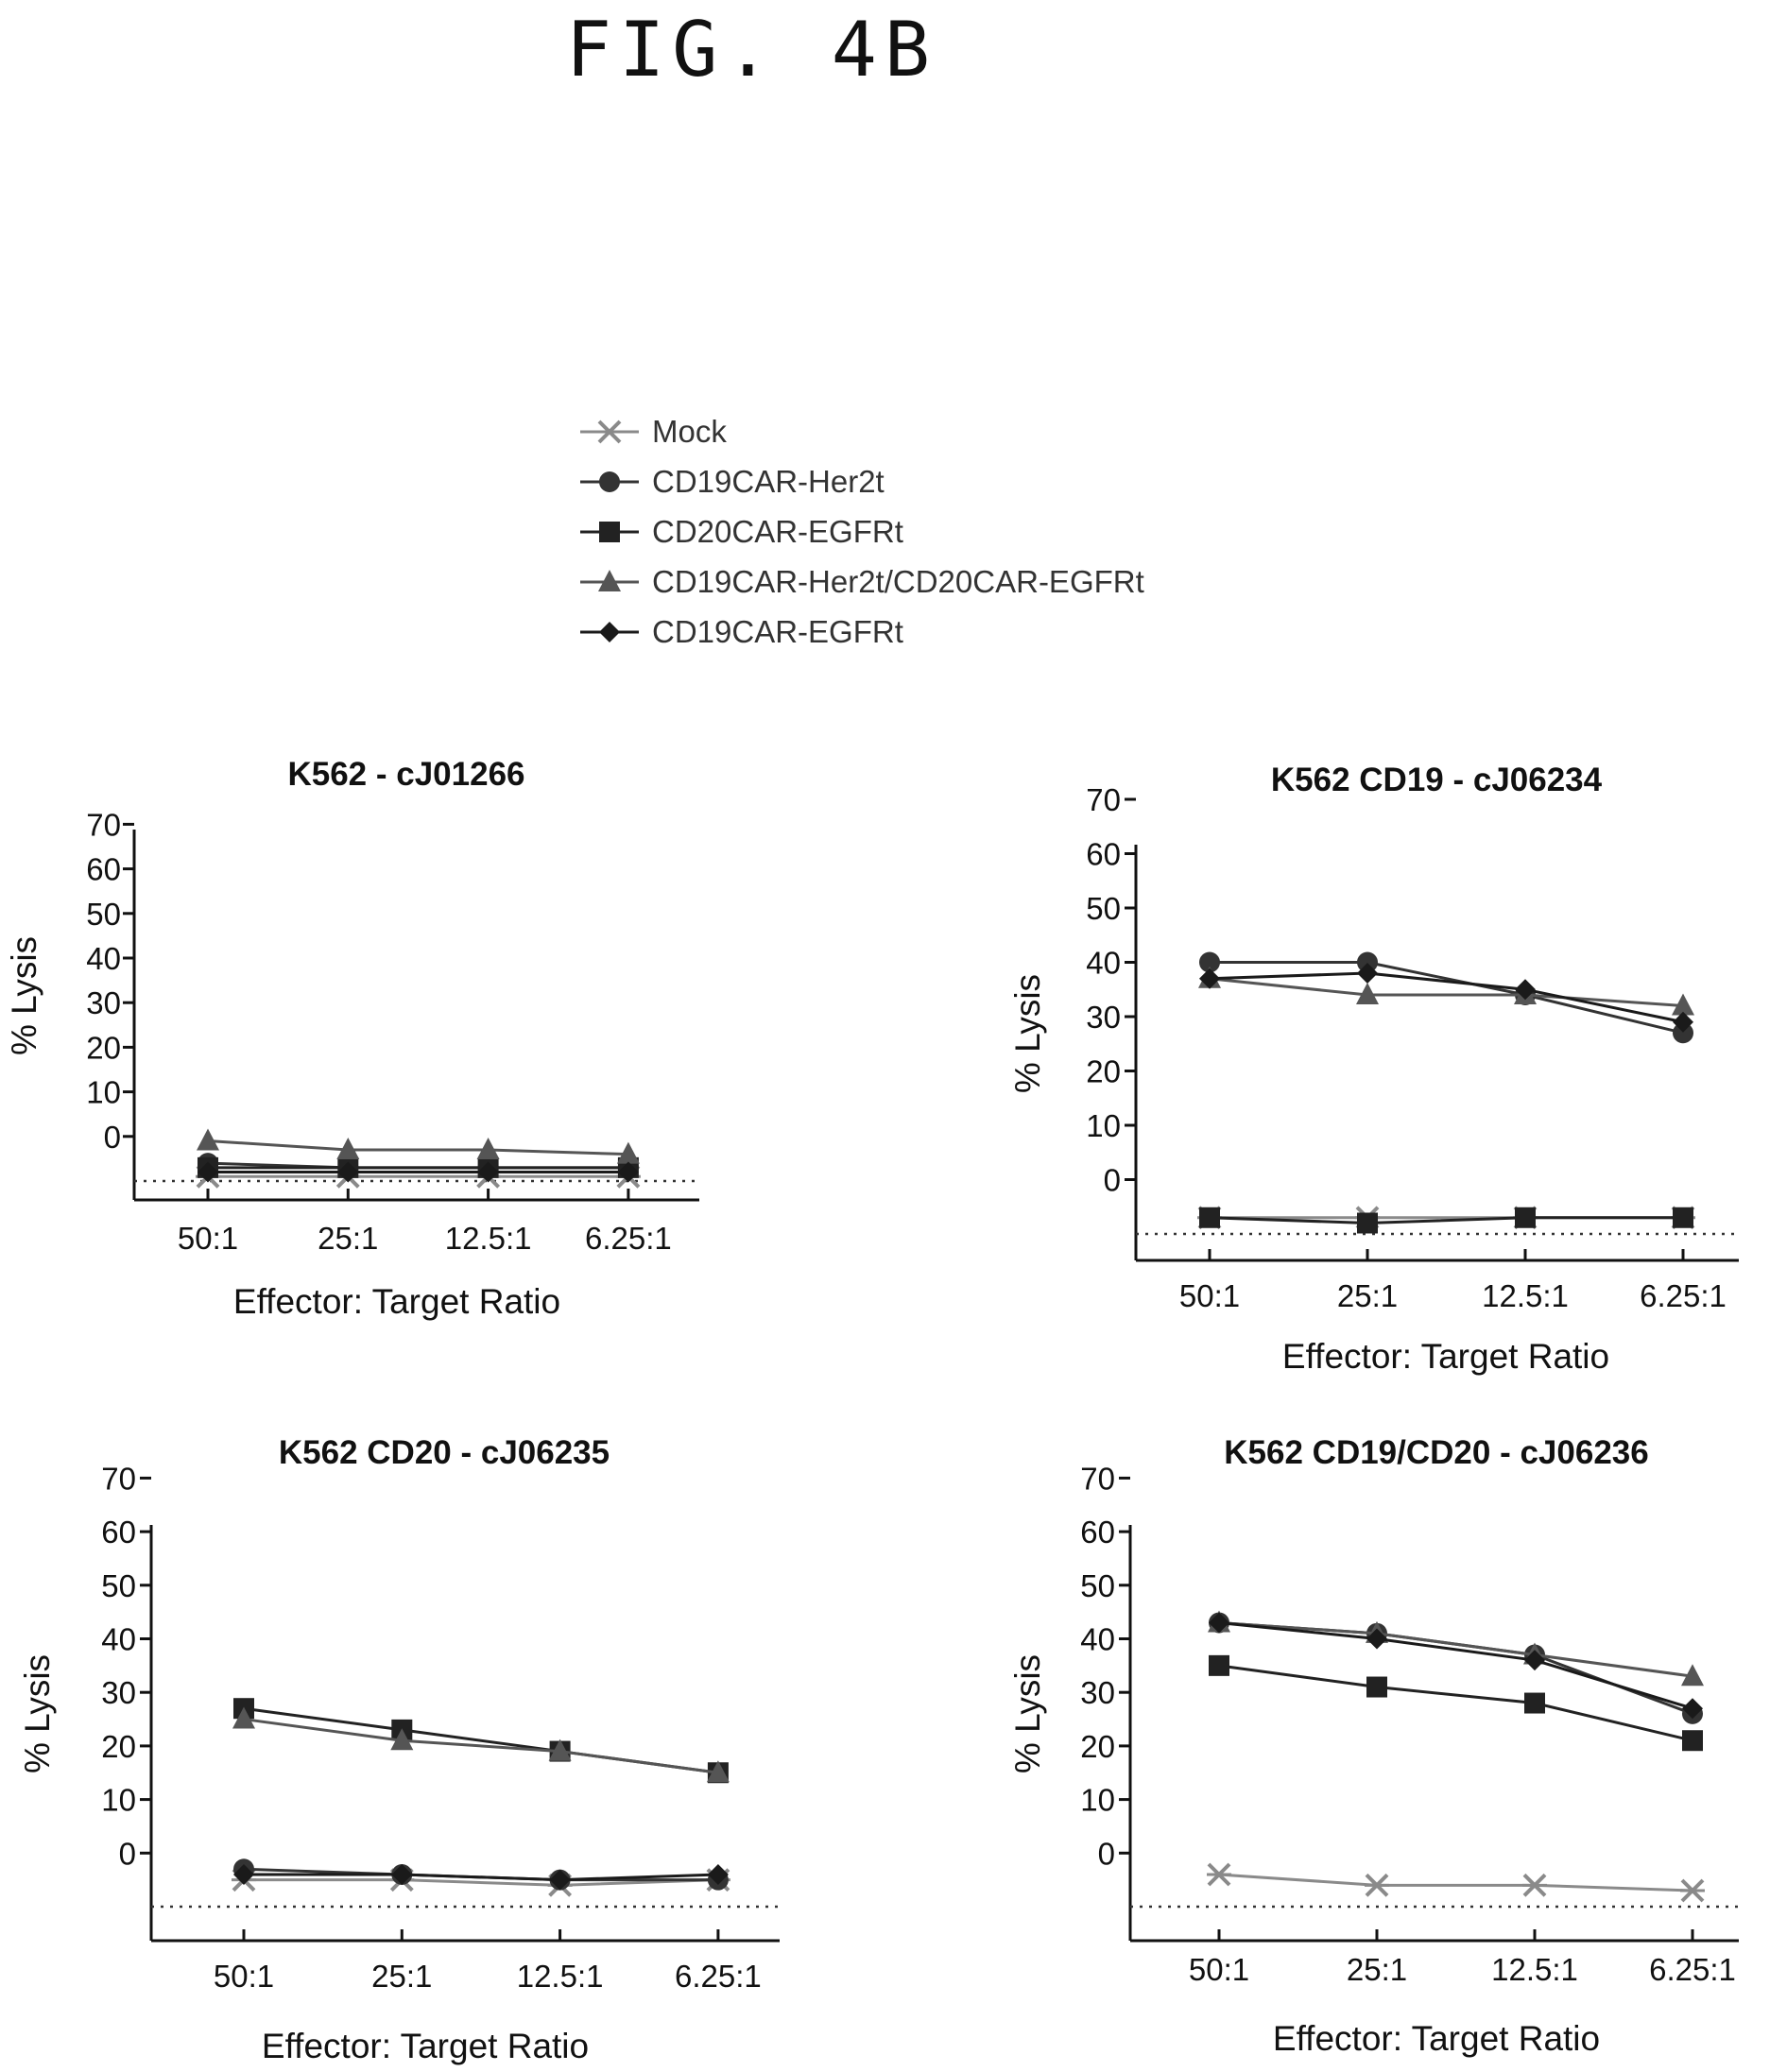 This screenshot has height=2072, width=1787. Describe the element at coordinates (860, 632) in the screenshot. I see `legend-item: CD19CAR-EGFRt` at that location.